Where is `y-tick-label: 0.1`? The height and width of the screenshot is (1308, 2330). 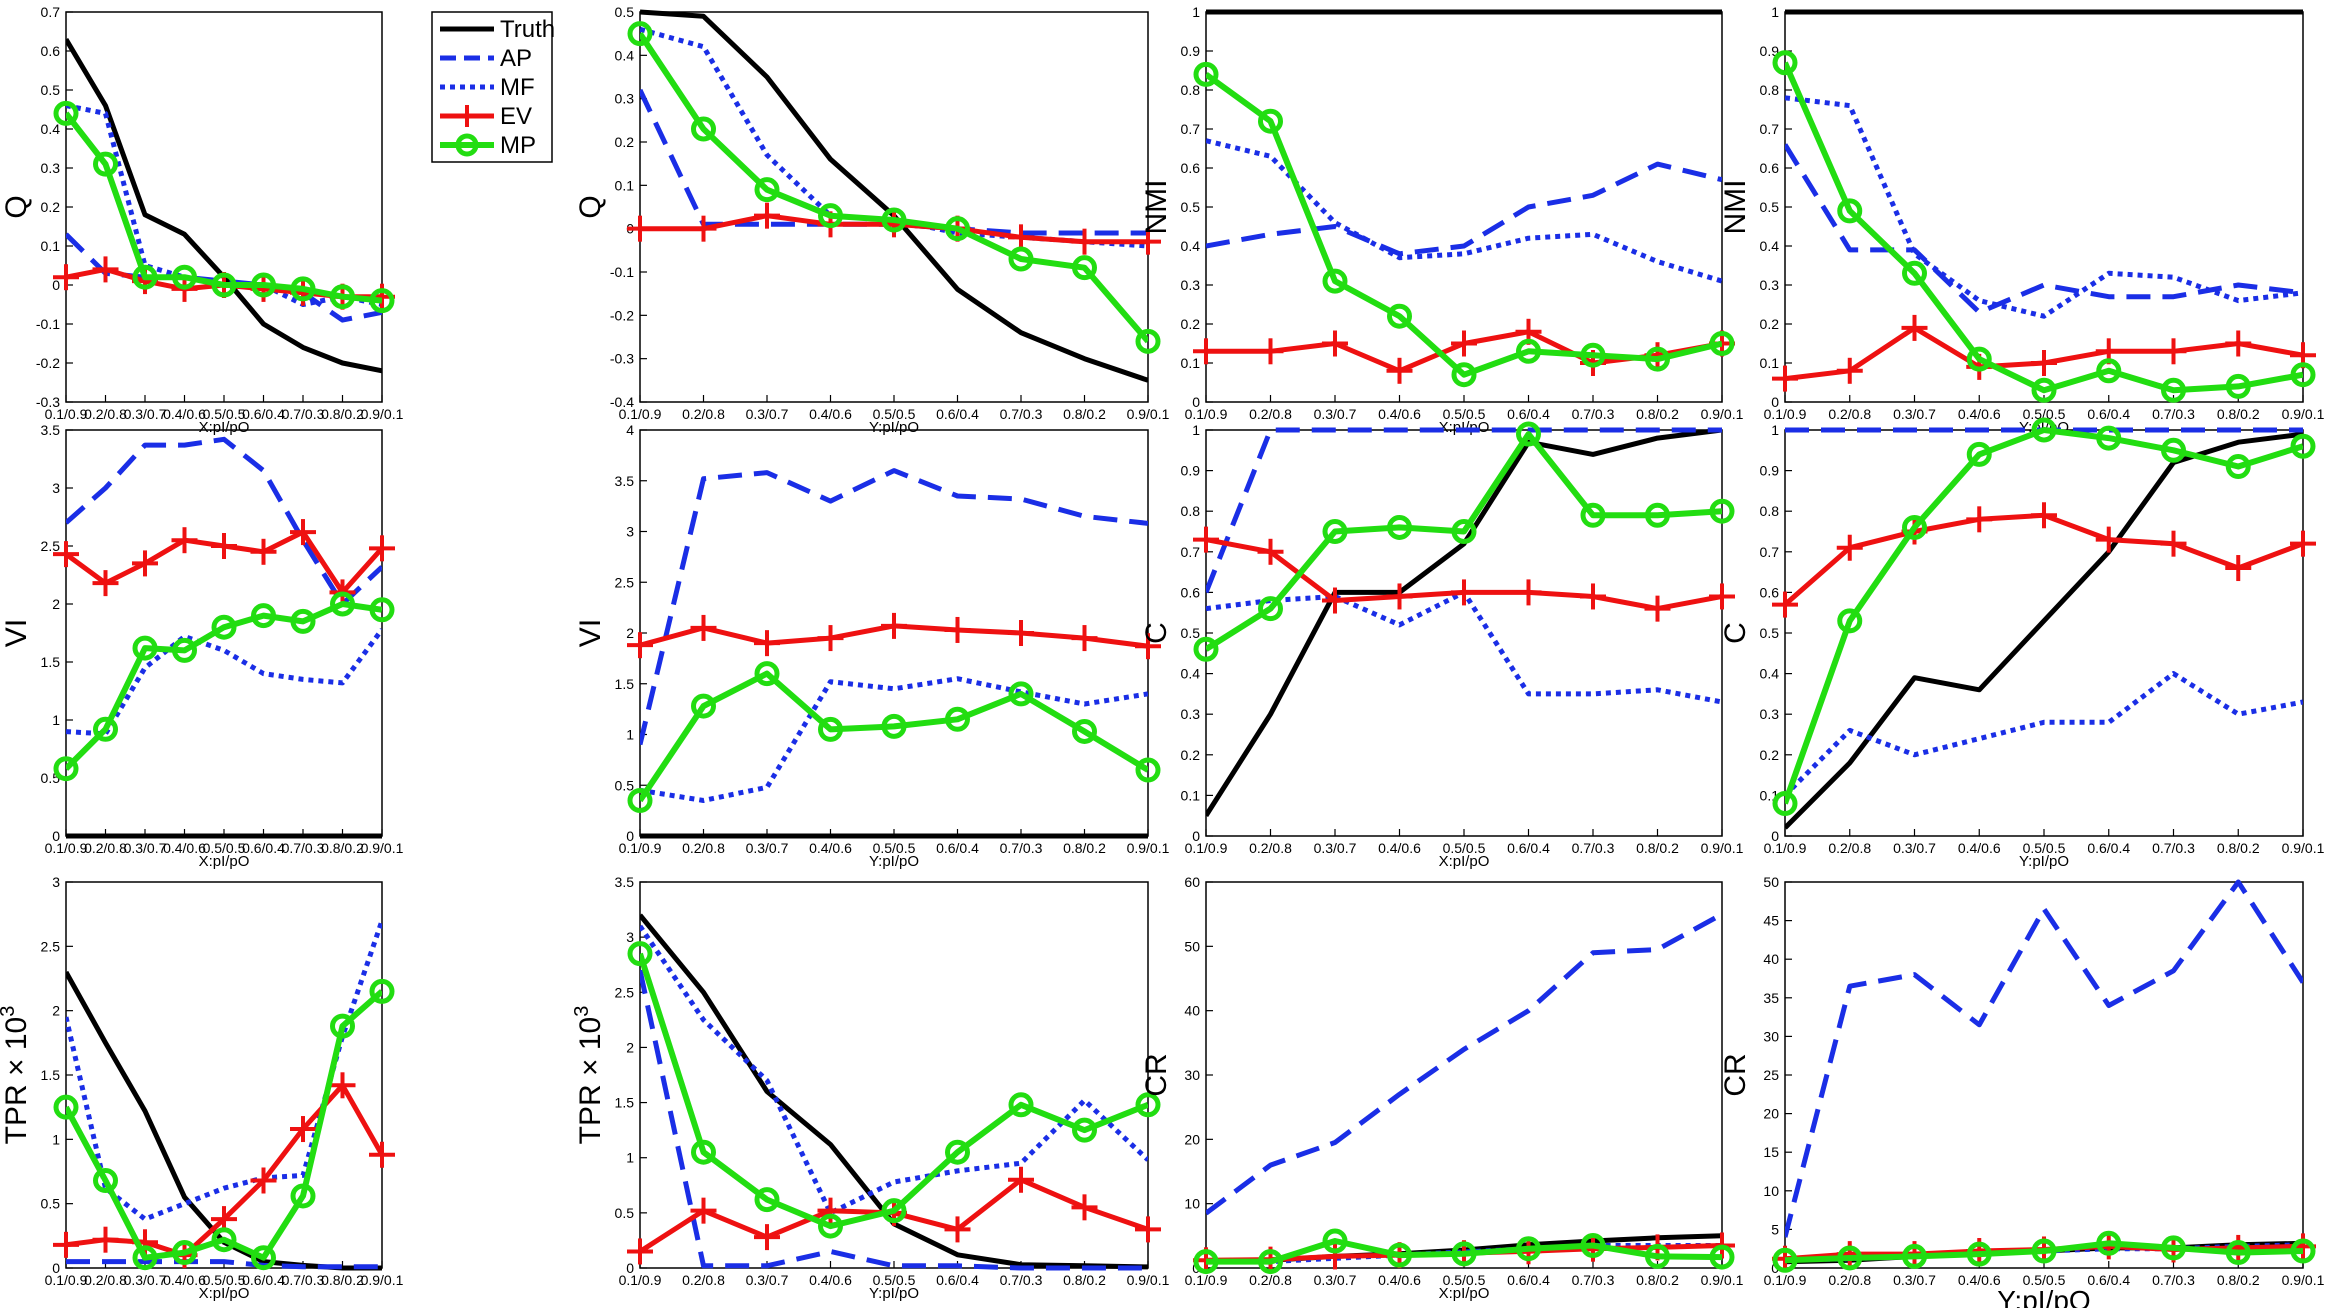 y-tick-label: 0.1 is located at coordinates (51, 246).